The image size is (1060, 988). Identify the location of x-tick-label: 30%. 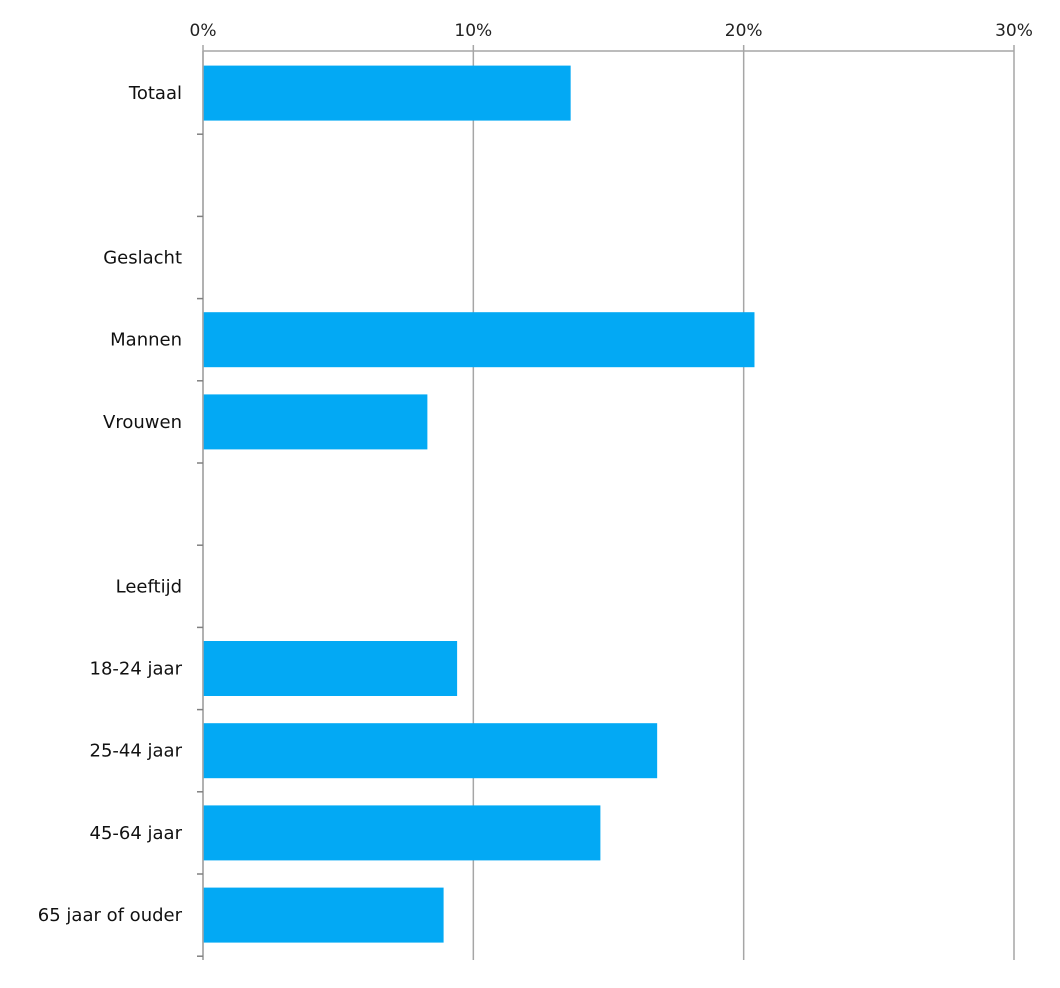
(1014, 31).